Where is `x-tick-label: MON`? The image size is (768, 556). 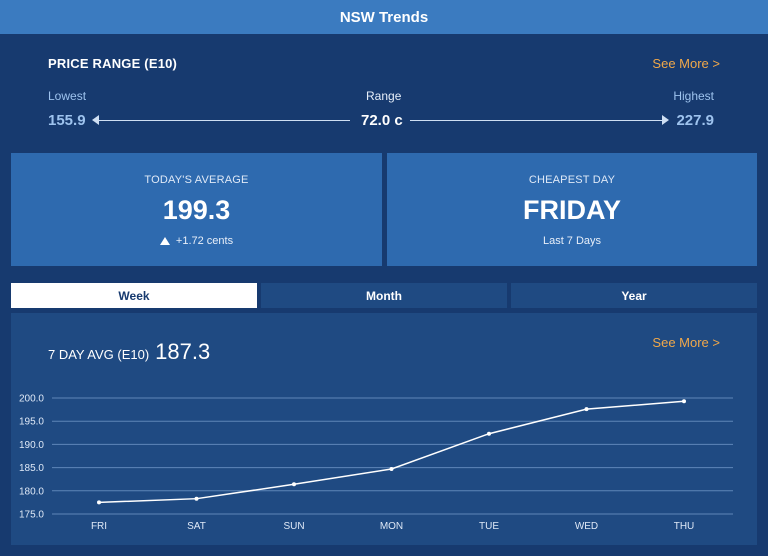
x-tick-label: MON is located at coordinates (391, 526).